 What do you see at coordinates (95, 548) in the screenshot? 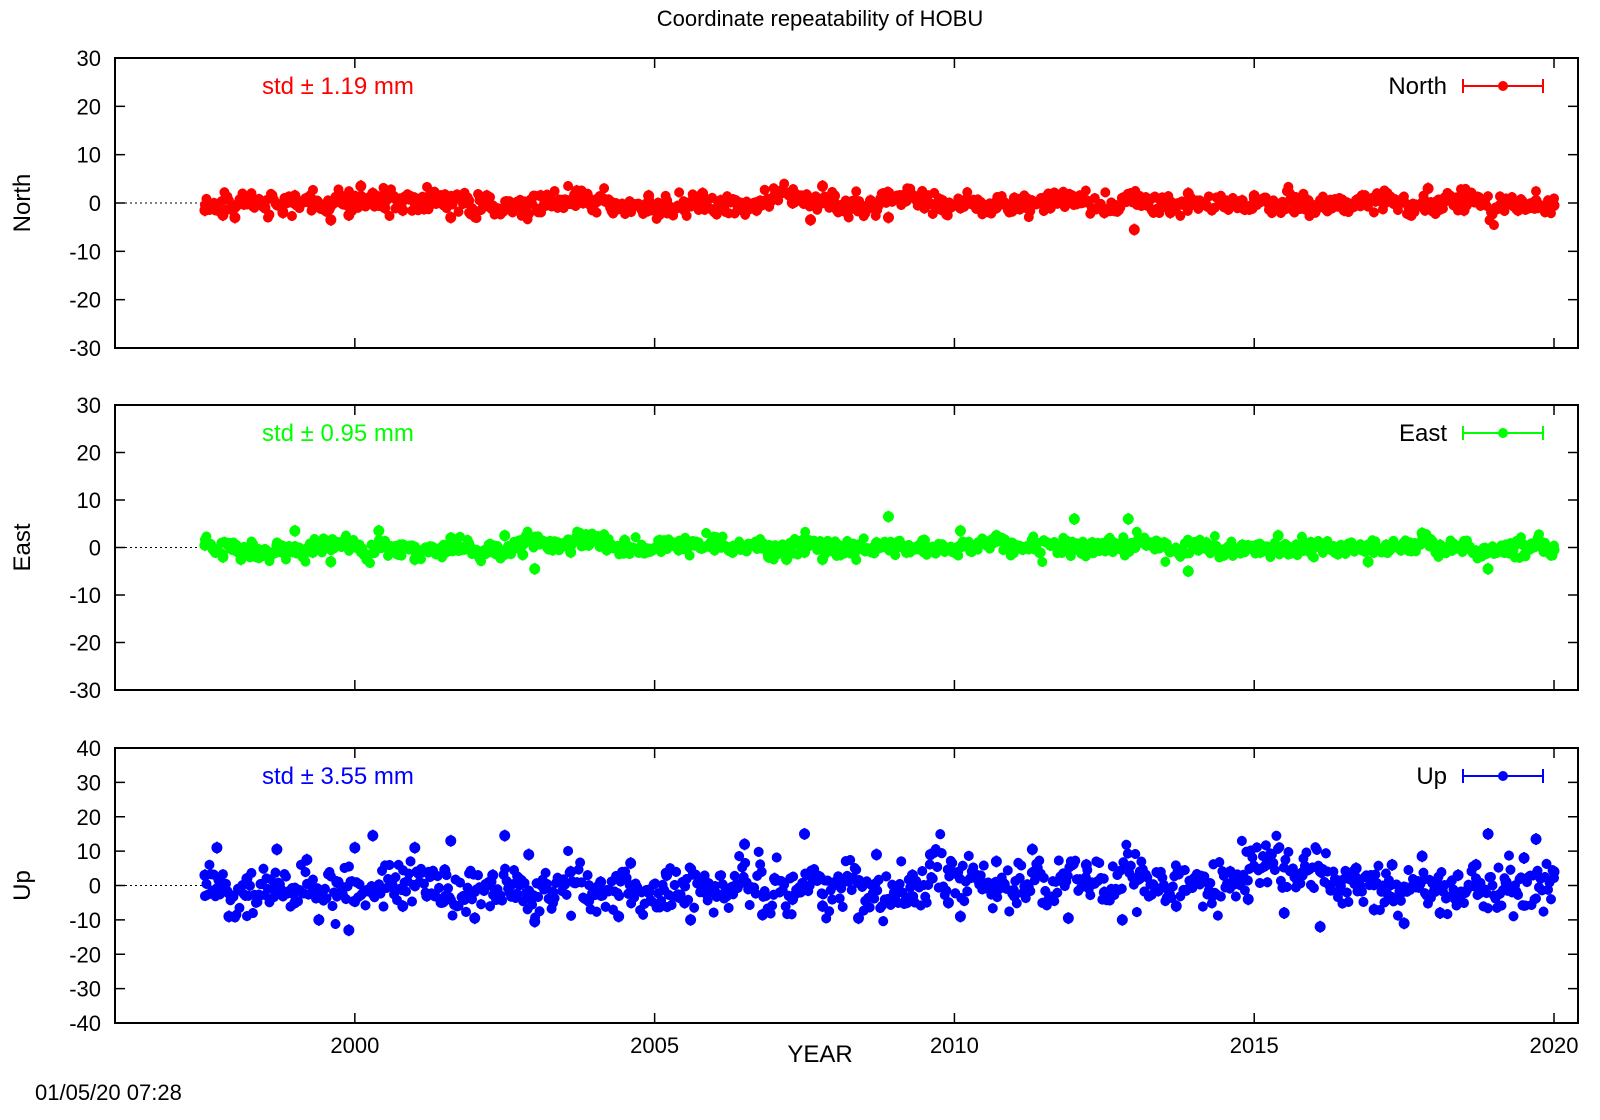
I see `y-tick-label-east: 0` at bounding box center [95, 548].